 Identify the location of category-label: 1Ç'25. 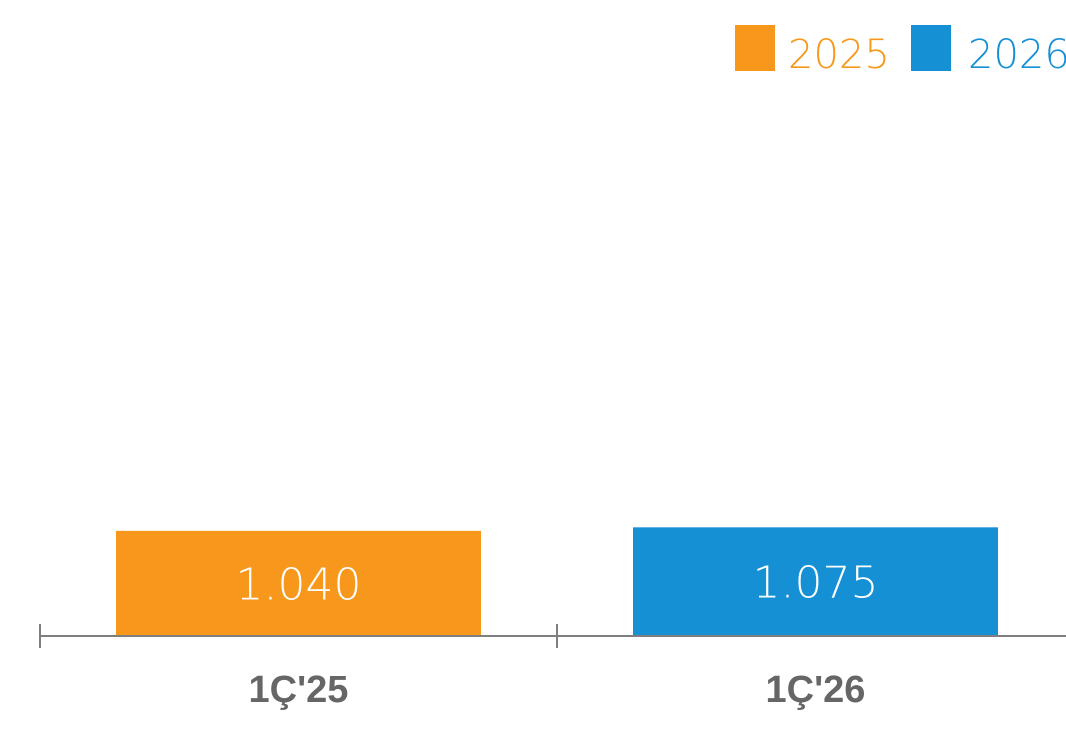
(299, 690).